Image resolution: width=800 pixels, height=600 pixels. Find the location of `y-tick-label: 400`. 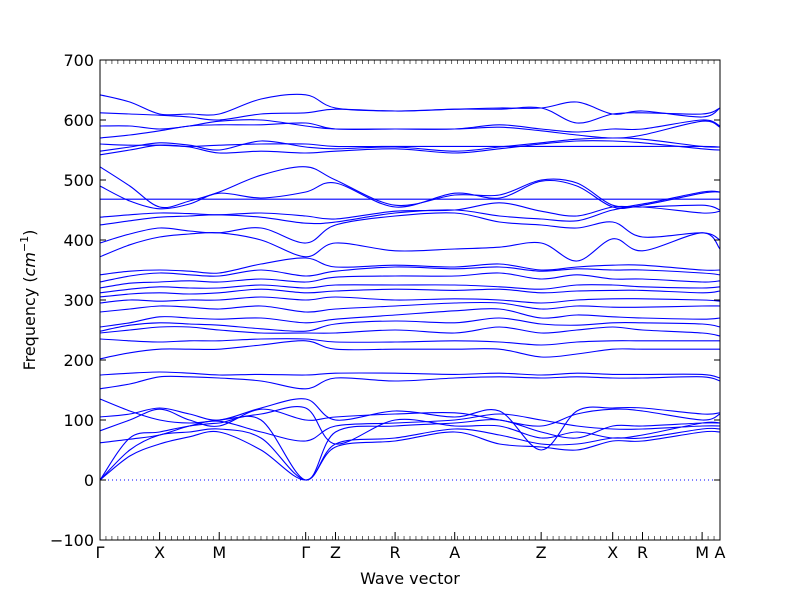

y-tick-label: 400 is located at coordinates (78, 240).